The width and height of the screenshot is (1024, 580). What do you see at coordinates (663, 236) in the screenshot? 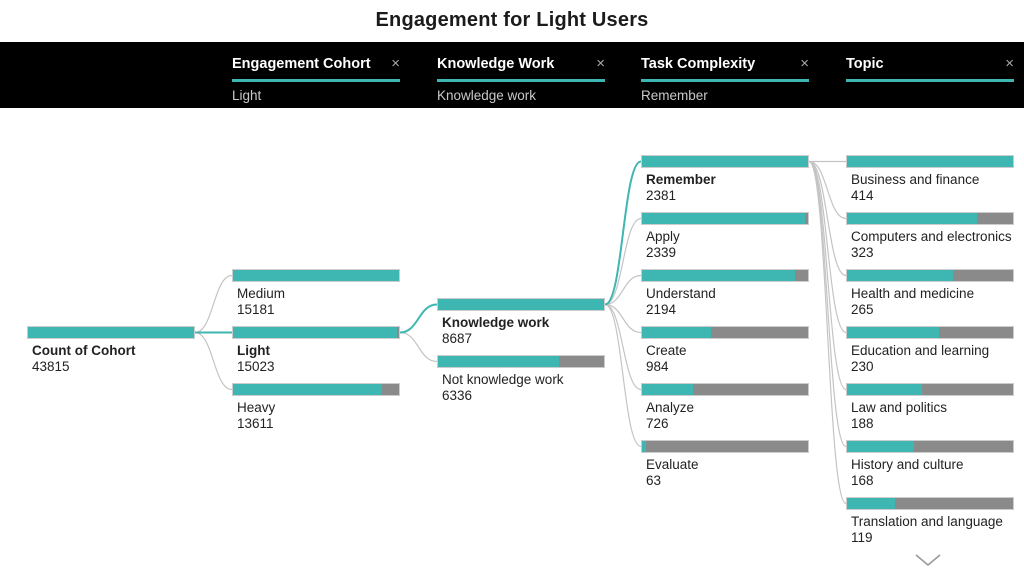
I see `node-label: Apply` at bounding box center [663, 236].